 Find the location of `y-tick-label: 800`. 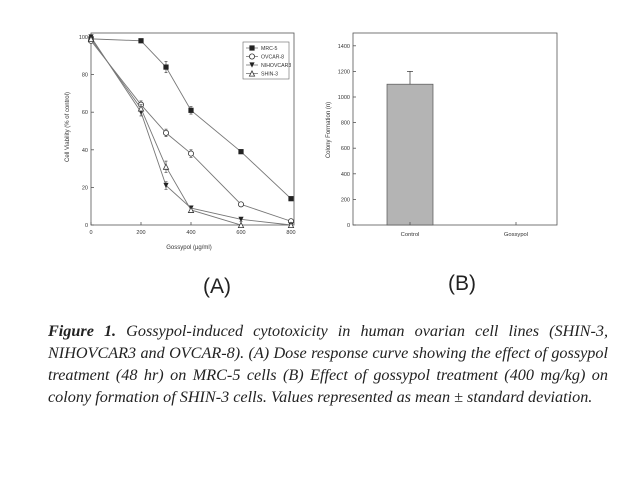

y-tick-label: 800 is located at coordinates (345, 124).